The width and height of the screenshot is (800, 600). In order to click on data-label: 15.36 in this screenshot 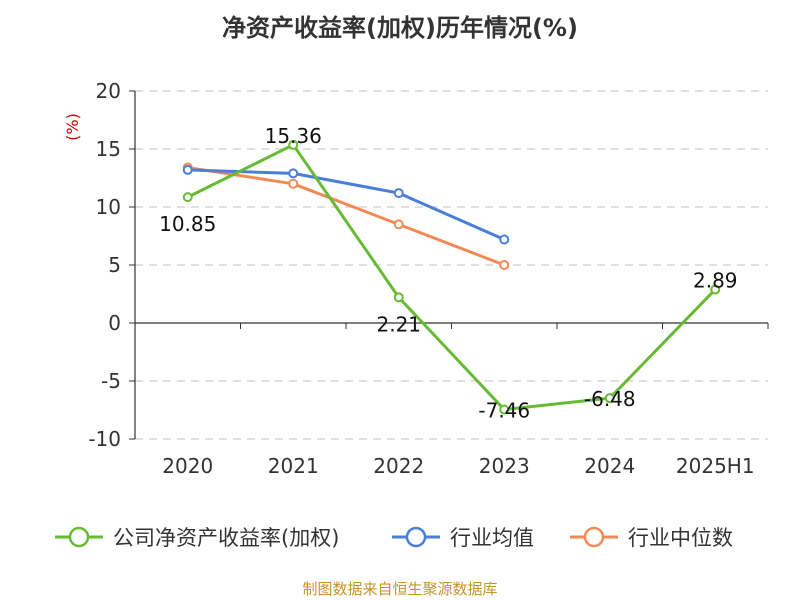, I will do `click(293, 136)`.